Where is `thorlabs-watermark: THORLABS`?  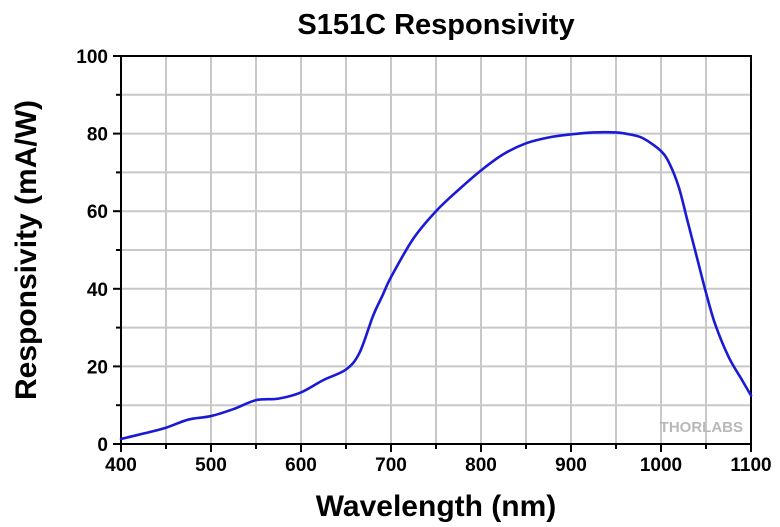 thorlabs-watermark: THORLABS is located at coordinates (701, 427).